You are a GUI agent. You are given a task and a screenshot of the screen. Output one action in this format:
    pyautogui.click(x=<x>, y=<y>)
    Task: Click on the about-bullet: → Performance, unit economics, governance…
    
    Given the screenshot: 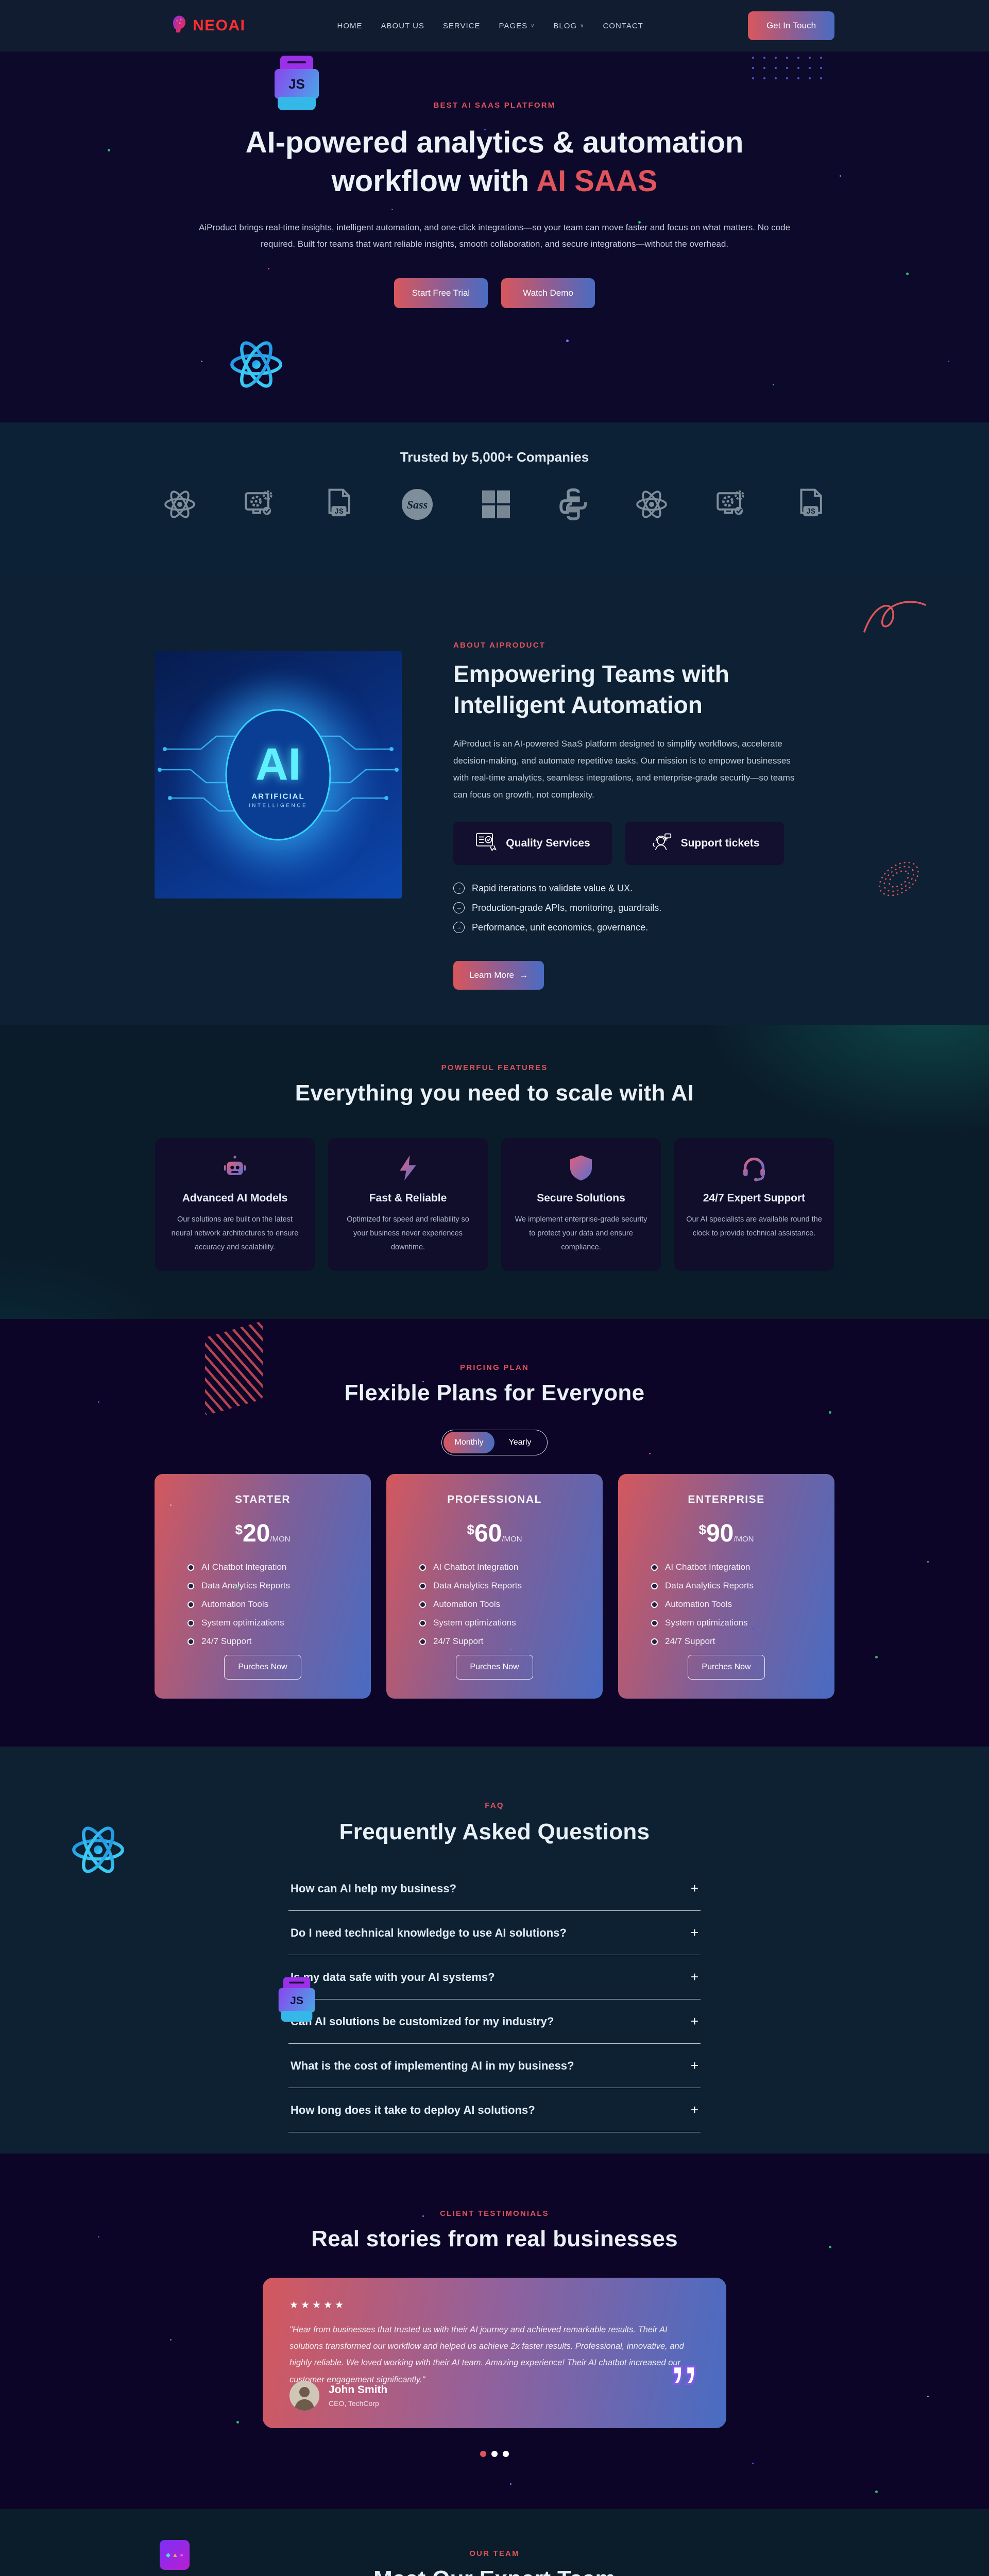 What is the action you would take?
    pyautogui.click(x=633, y=928)
    